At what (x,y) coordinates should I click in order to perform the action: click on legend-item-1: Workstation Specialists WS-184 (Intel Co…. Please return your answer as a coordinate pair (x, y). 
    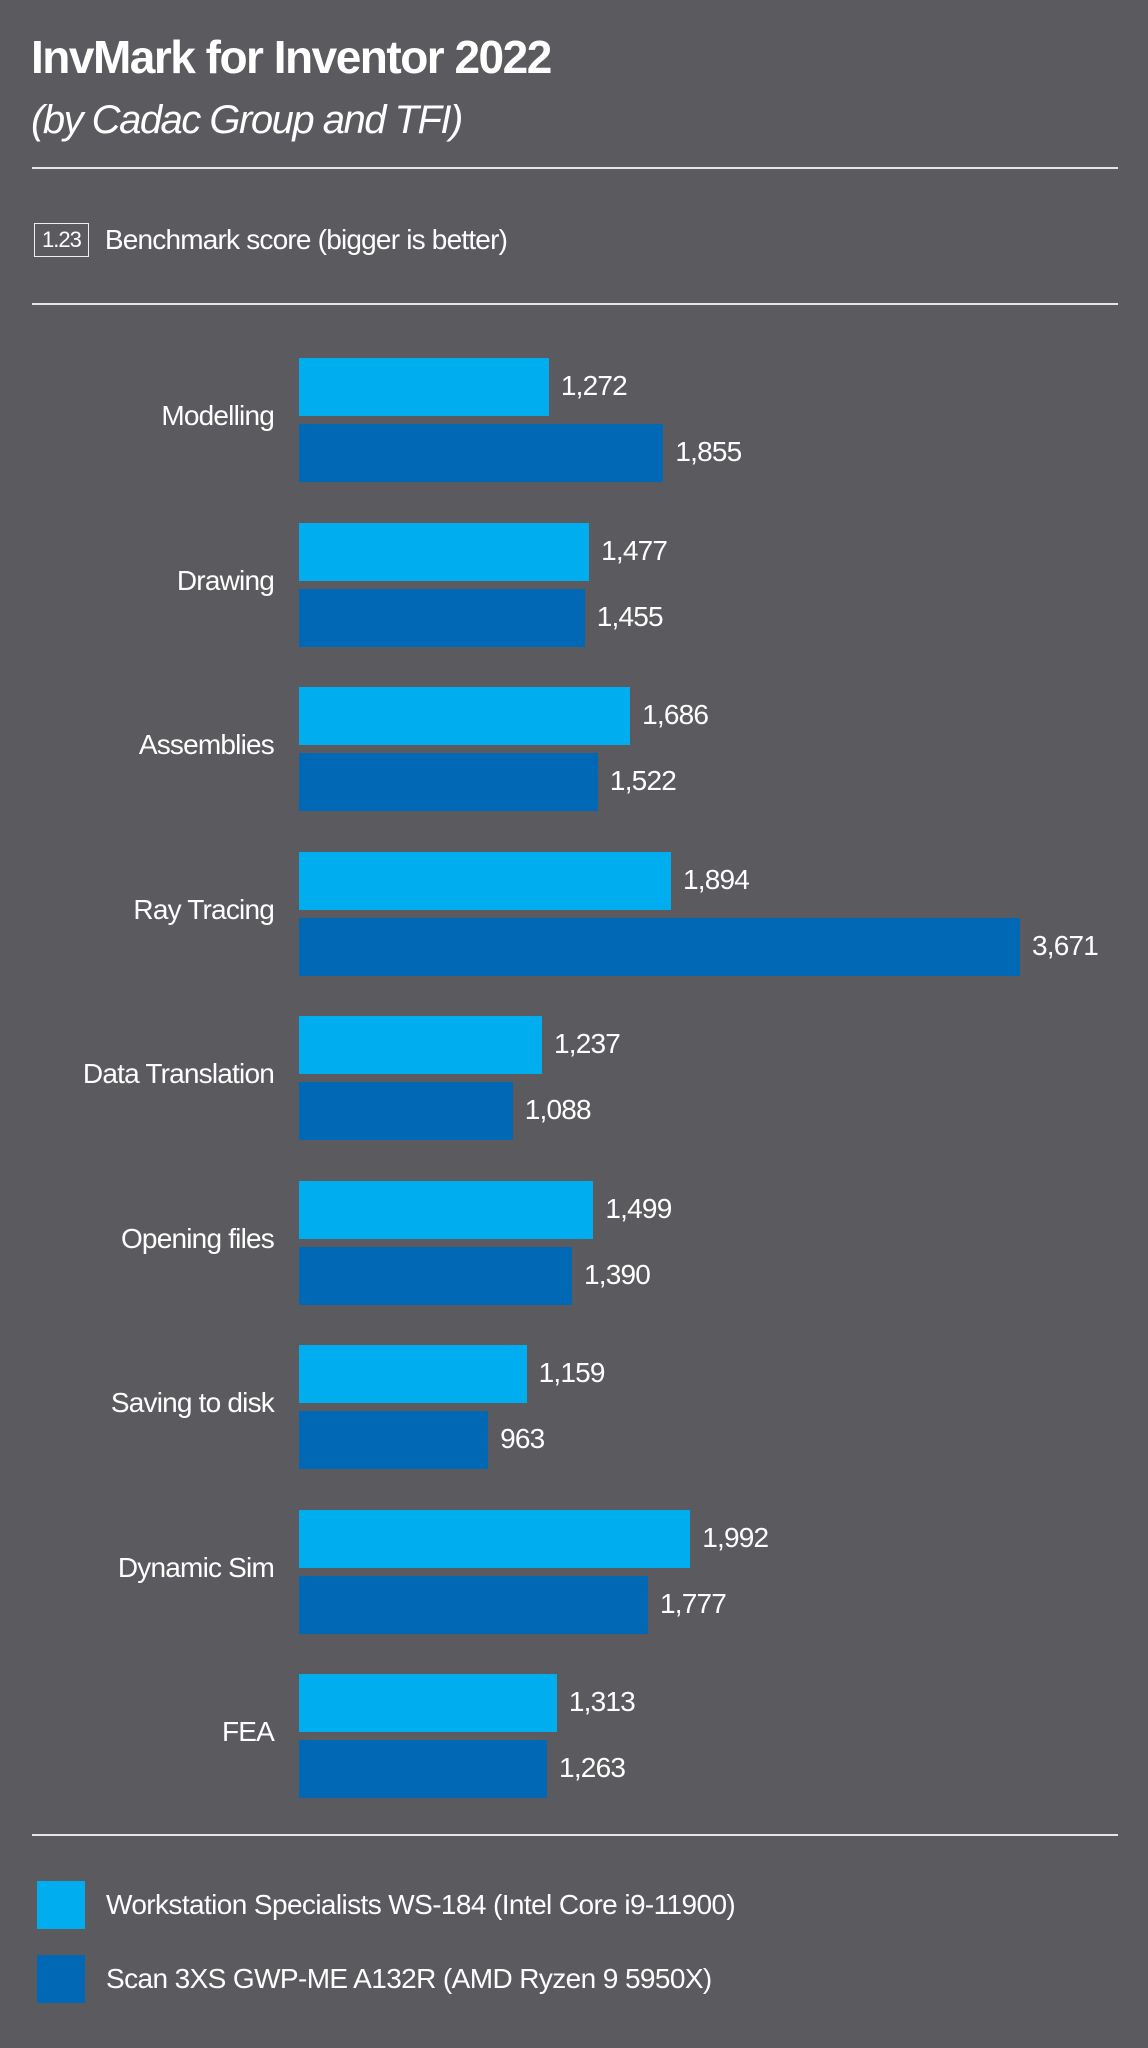
    Looking at the image, I should click on (386, 1905).